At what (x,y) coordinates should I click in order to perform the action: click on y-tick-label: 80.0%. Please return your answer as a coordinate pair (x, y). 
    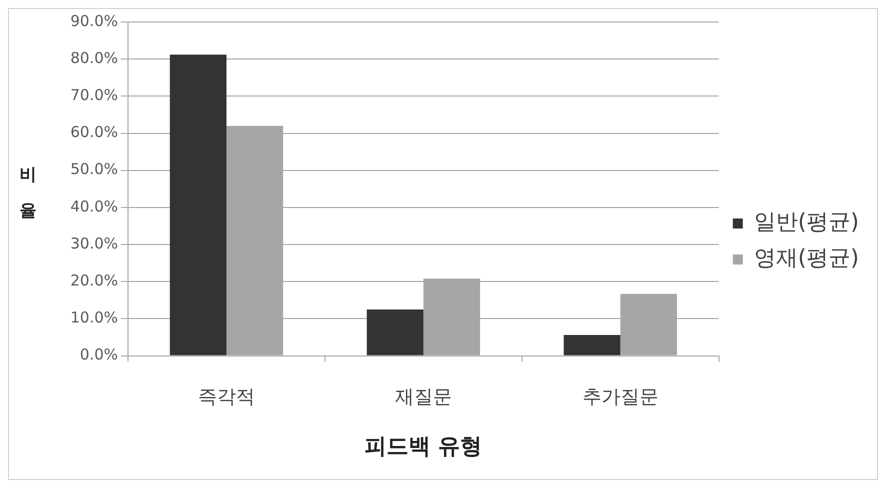
    Looking at the image, I should click on (94, 57).